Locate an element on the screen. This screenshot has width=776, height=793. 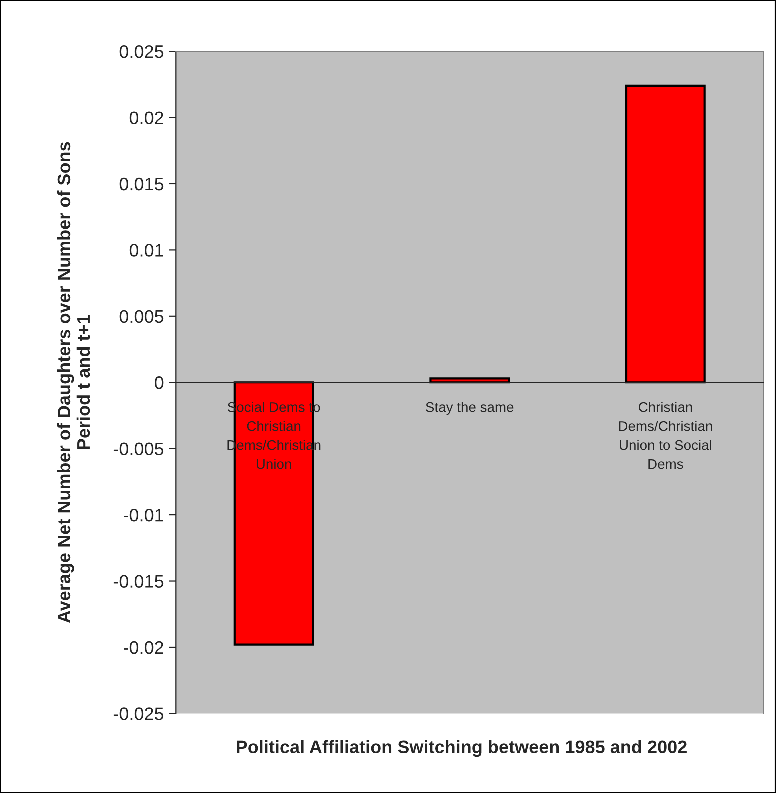
y-tick-label: 0.015 is located at coordinates (142, 184).